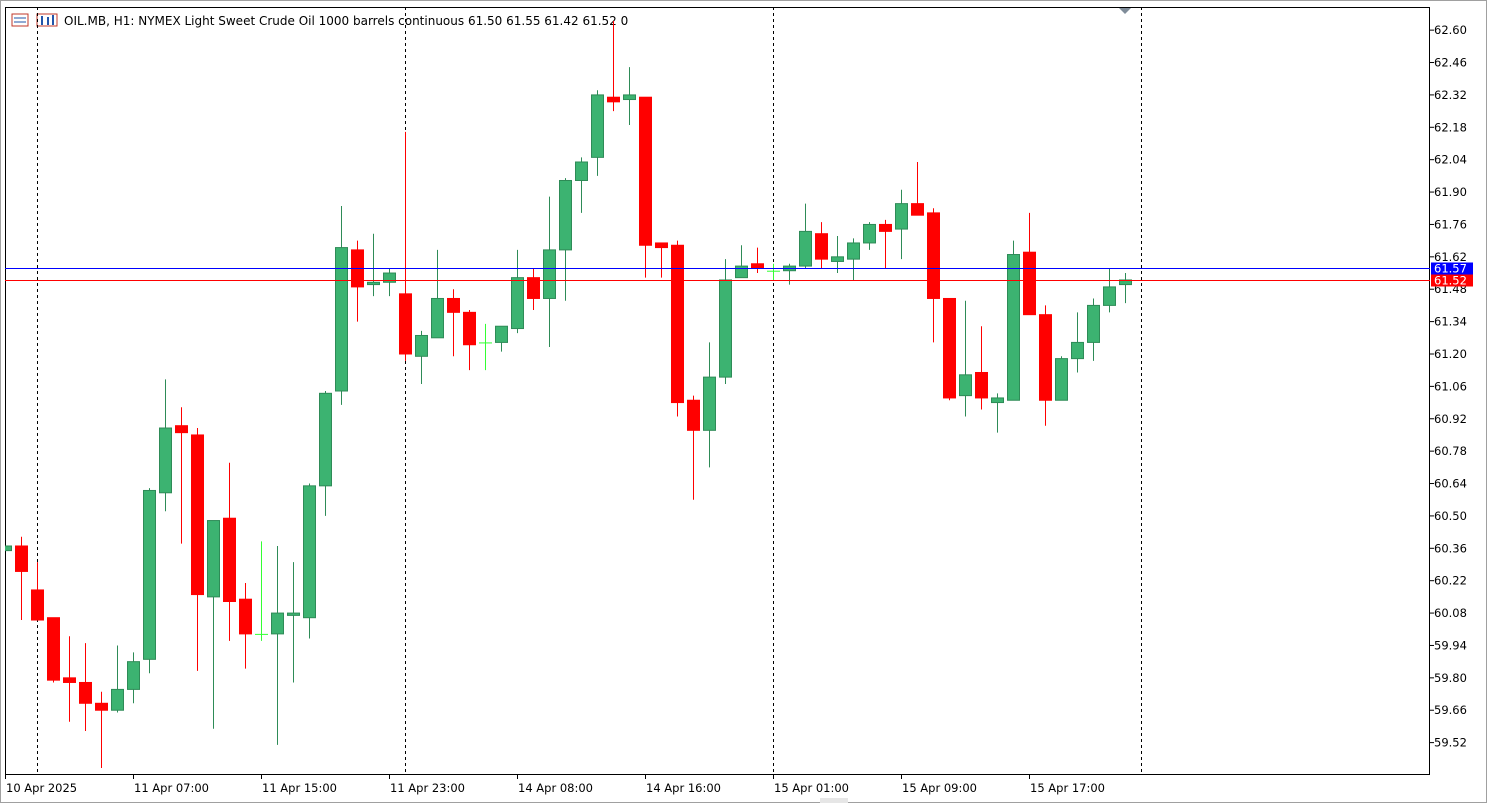 This screenshot has width=1487, height=807. What do you see at coordinates (299, 788) in the screenshot?
I see `x-tick-label: 11 Apr 15:00` at bounding box center [299, 788].